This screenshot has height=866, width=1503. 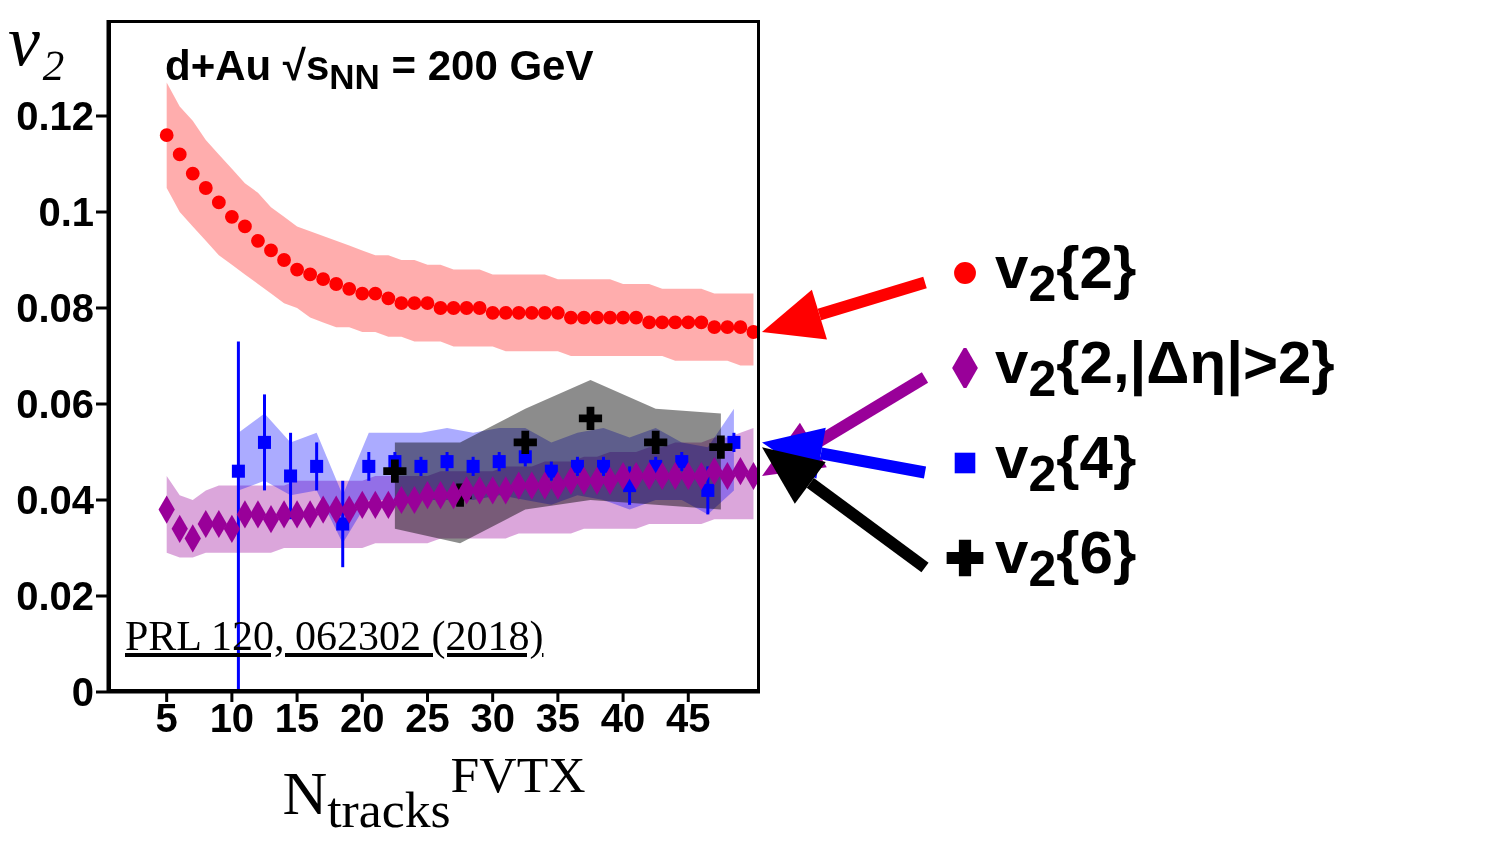 What do you see at coordinates (1066, 272) in the screenshot?
I see `legend-label: v$_{2}${2}` at bounding box center [1066, 272].